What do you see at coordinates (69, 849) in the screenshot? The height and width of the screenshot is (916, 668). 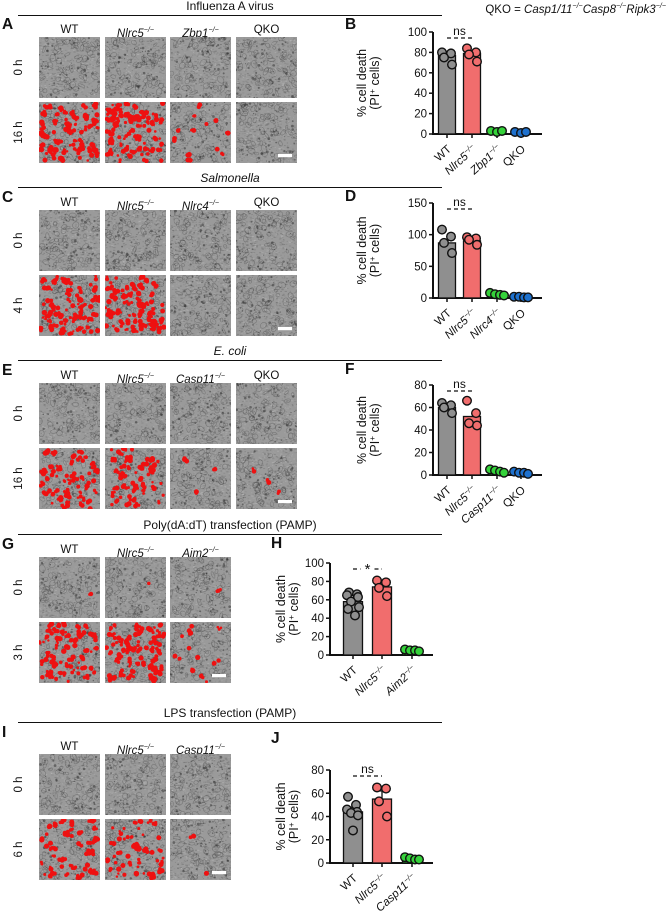 I see `micrograph-I-row1-col0` at bounding box center [69, 849].